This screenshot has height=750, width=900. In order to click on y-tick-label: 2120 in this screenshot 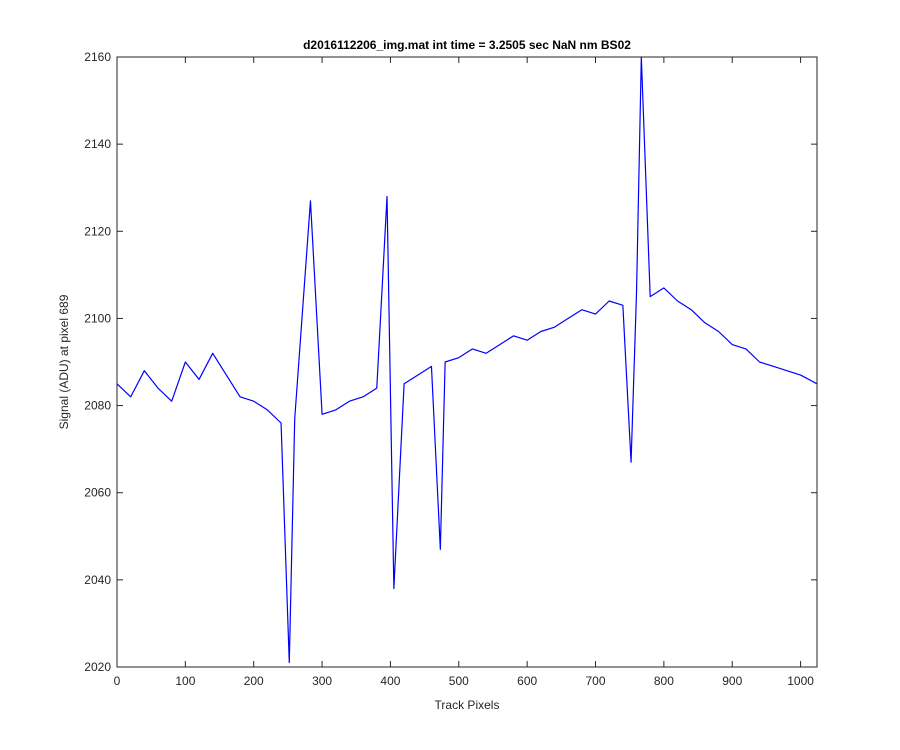, I will do `click(97, 231)`.